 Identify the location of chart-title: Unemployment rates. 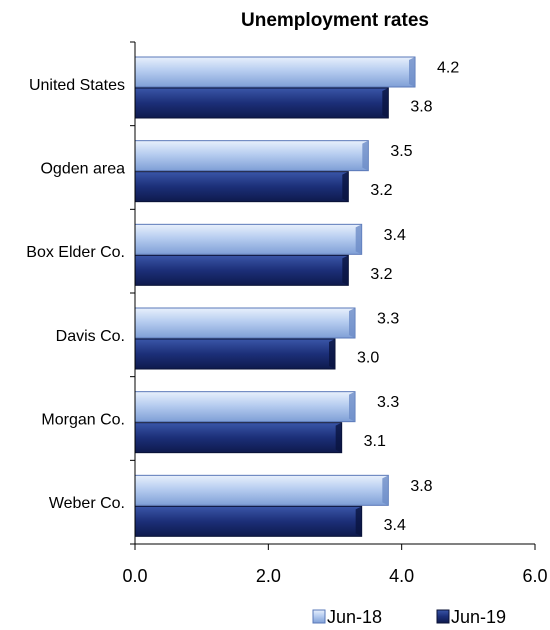
(335, 20).